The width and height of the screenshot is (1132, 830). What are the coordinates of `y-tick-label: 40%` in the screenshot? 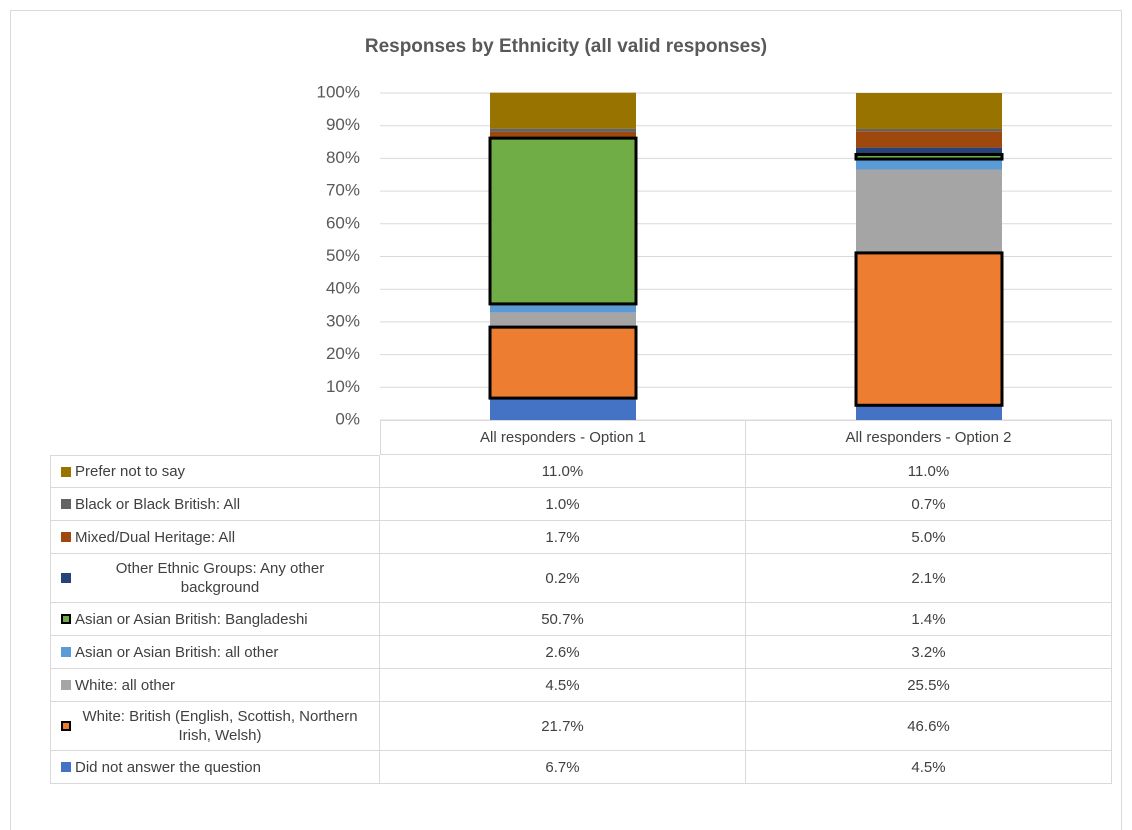 It's located at (343, 288).